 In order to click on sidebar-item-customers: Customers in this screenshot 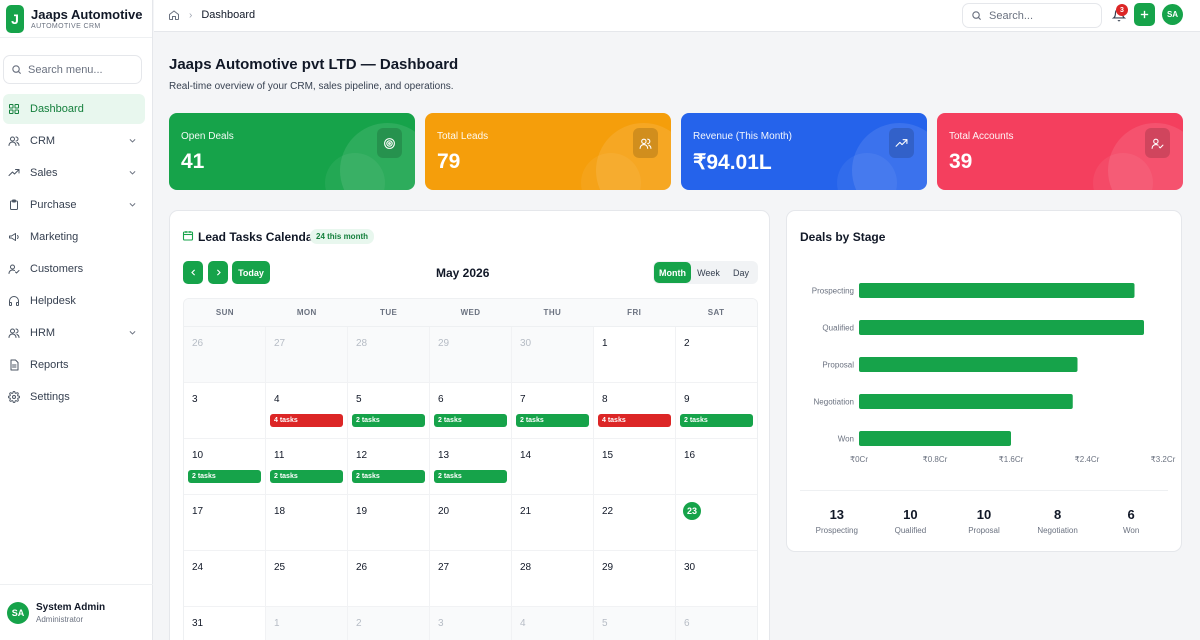, I will do `click(74, 269)`.